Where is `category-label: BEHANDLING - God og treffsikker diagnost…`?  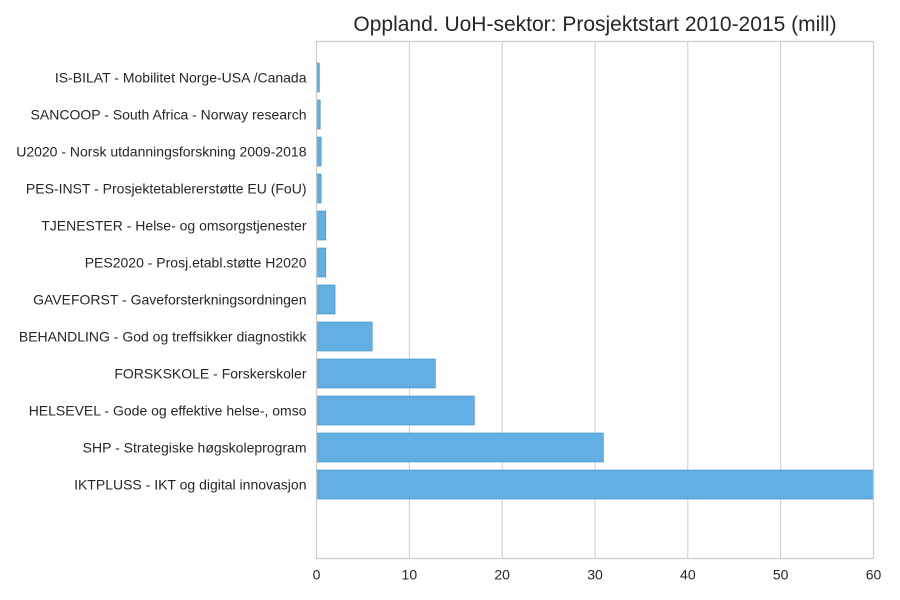
category-label: BEHANDLING - God og treffsikker diagnost… is located at coordinates (163, 337).